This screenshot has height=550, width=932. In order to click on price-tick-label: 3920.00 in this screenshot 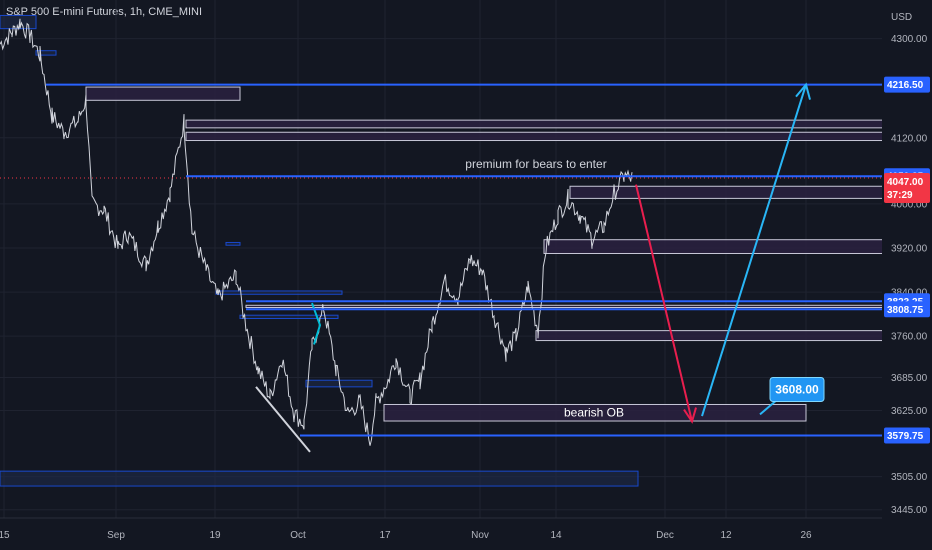, I will do `click(909, 248)`.